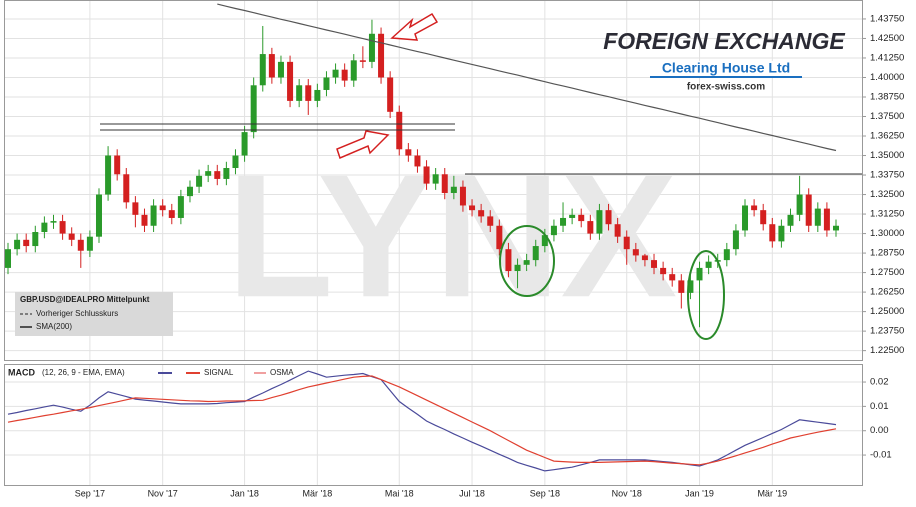 This screenshot has width=916, height=507. What do you see at coordinates (85, 299) in the screenshot?
I see `legend-title: GBP.USD@IDEALPRO Mittelpunkt` at bounding box center [85, 299].